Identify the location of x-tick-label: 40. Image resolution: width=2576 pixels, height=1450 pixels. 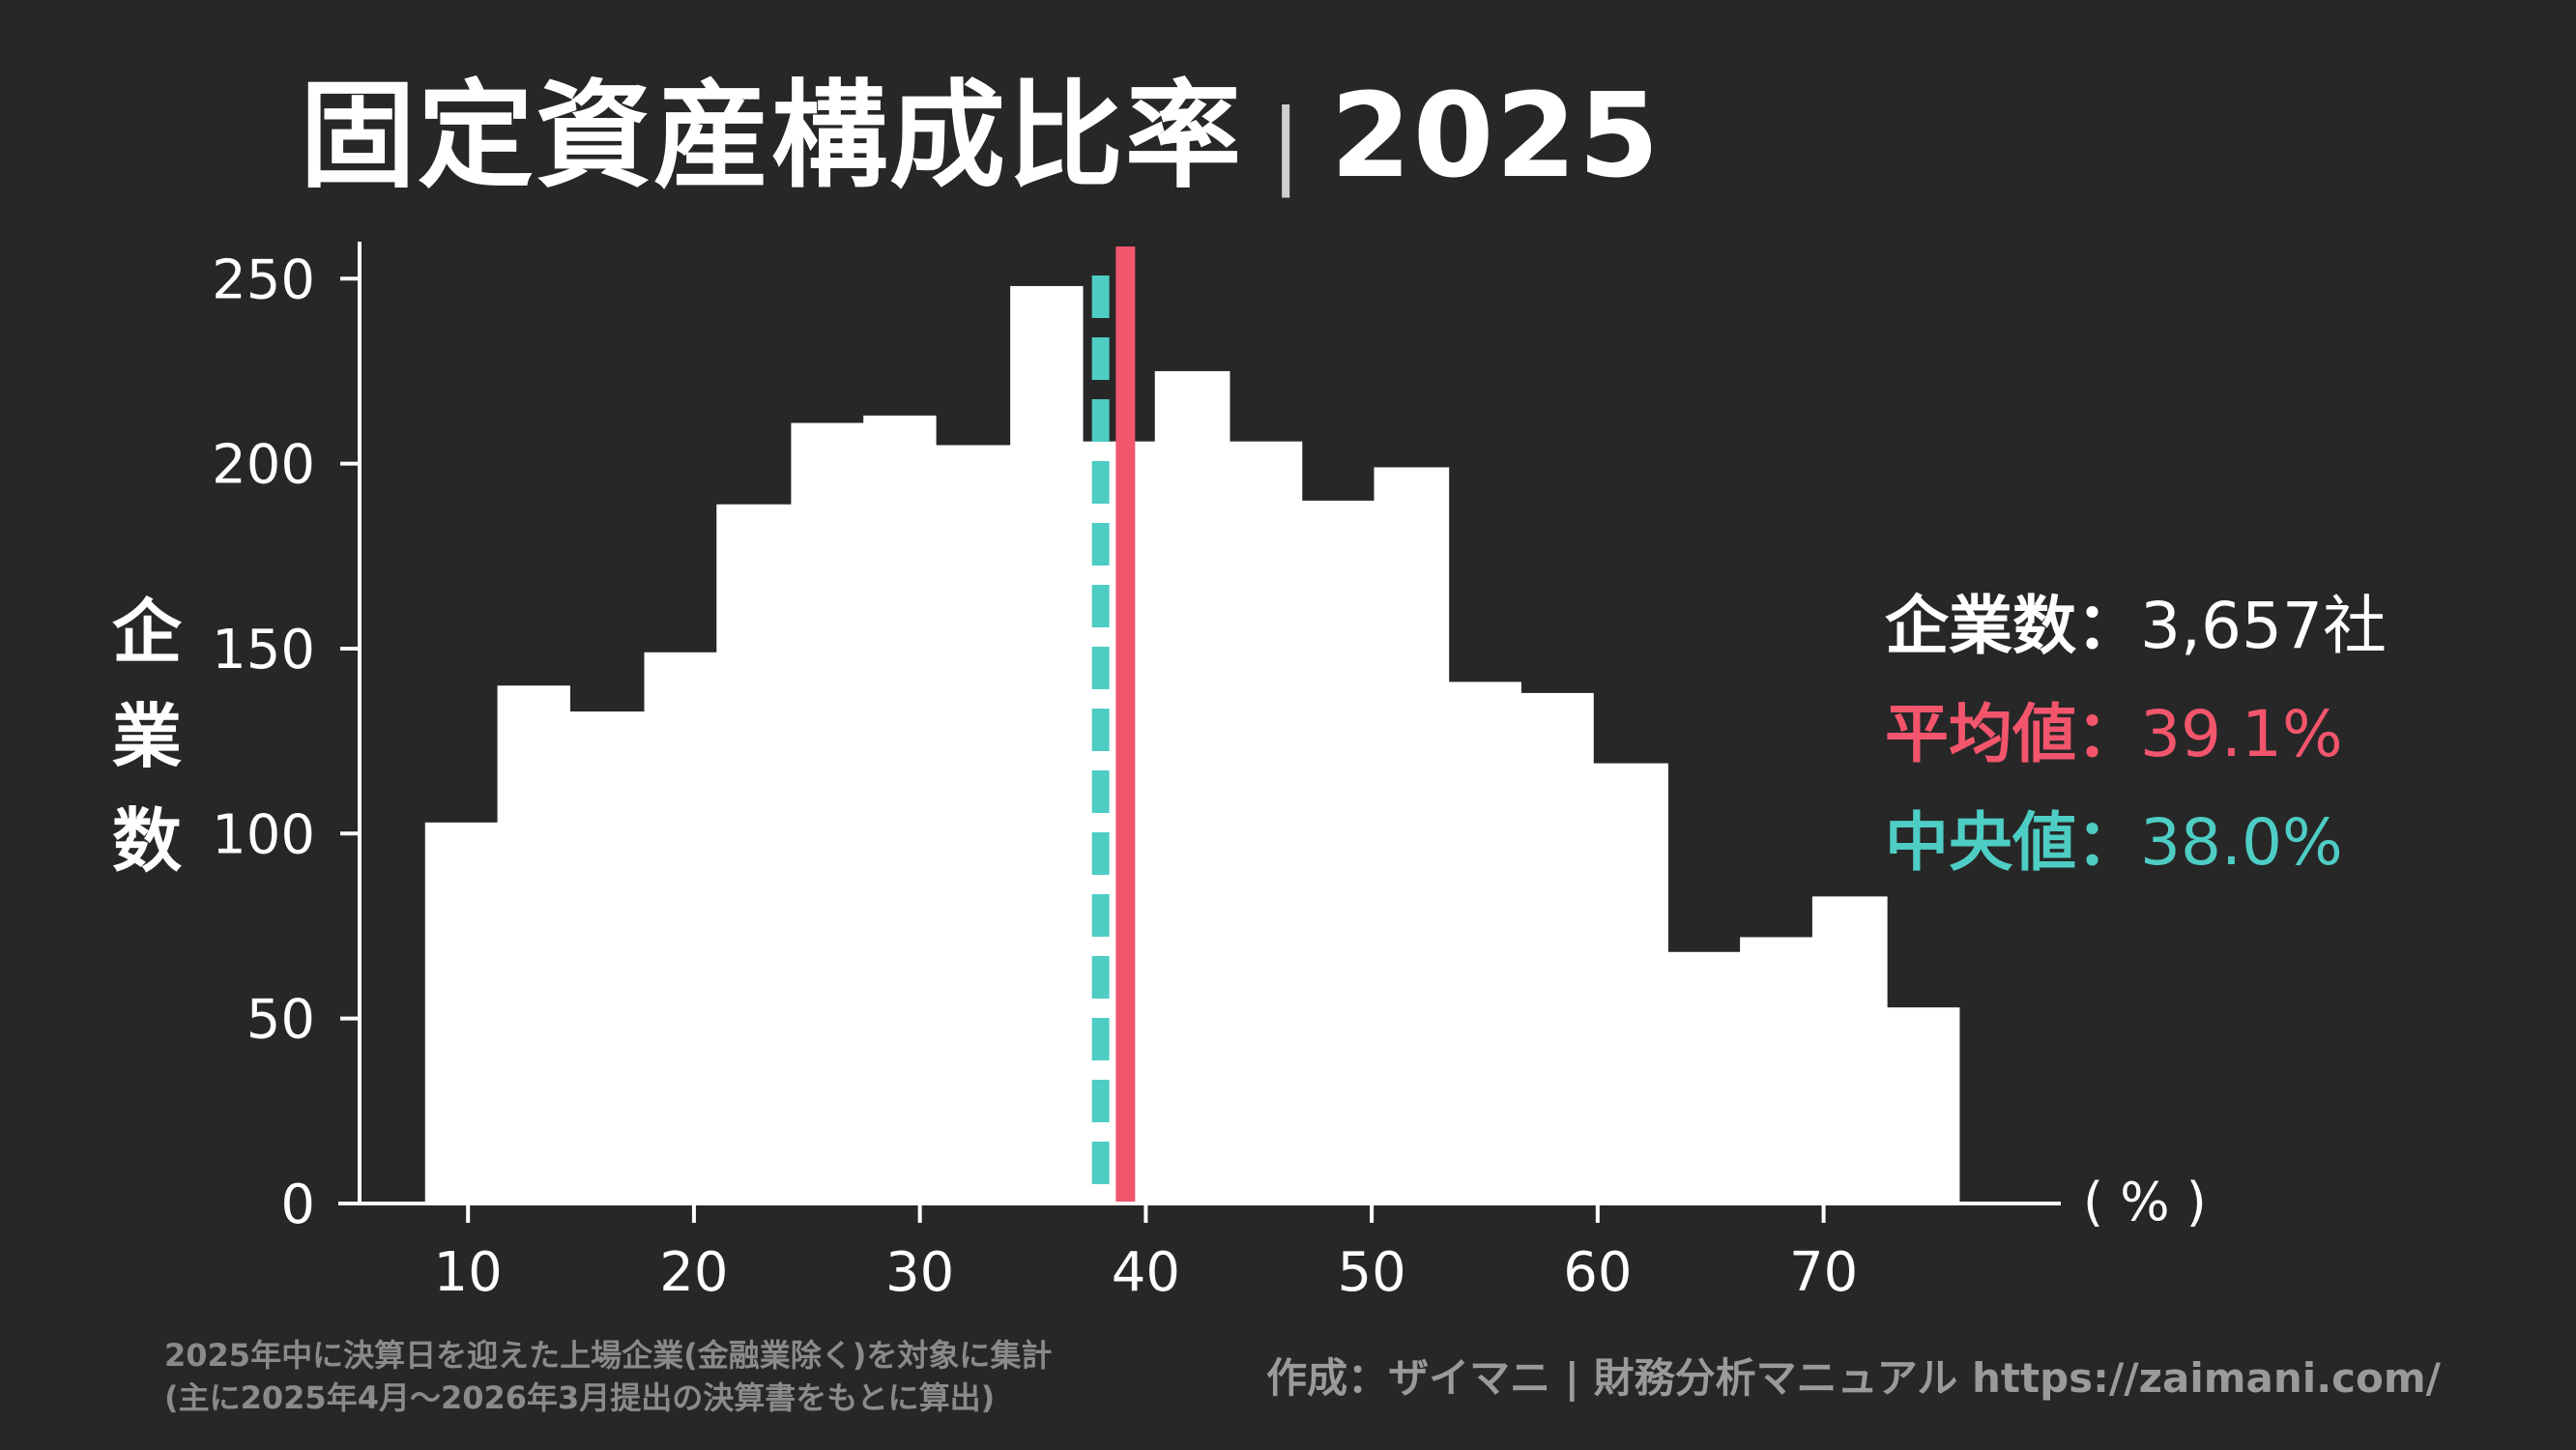
(1146, 1272).